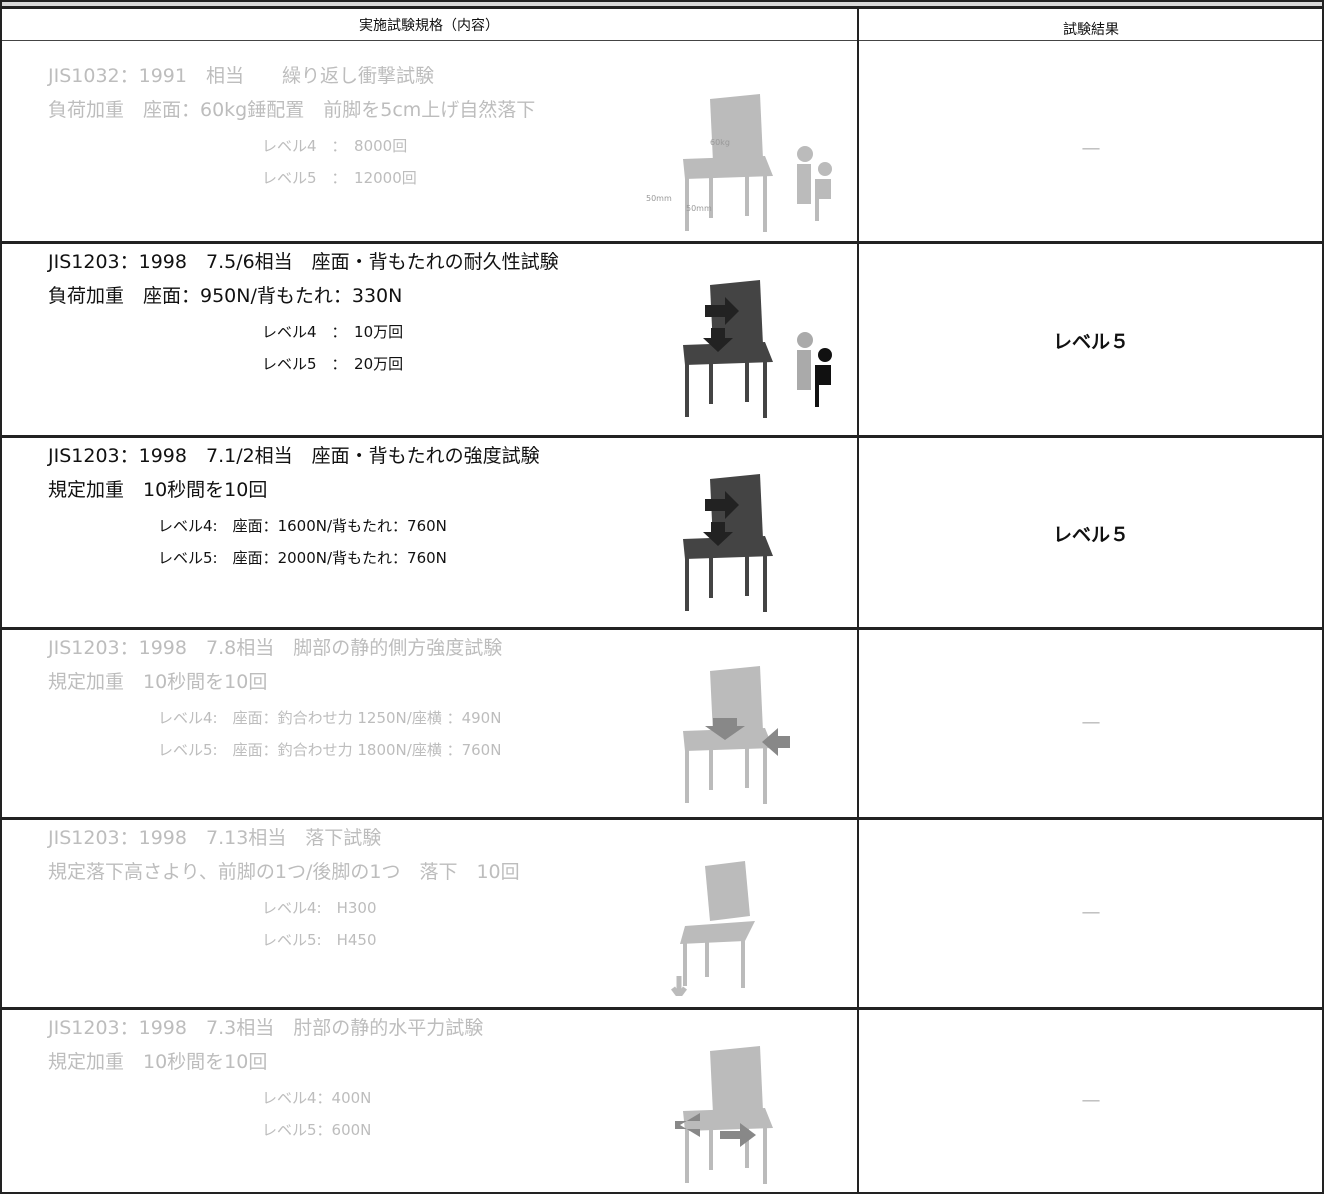 The image size is (1324, 1194). Describe the element at coordinates (330, 718) in the screenshot. I see `spec-level: レベル4: 座面：釣合わせ力 1250N/座横 ：490N` at that location.